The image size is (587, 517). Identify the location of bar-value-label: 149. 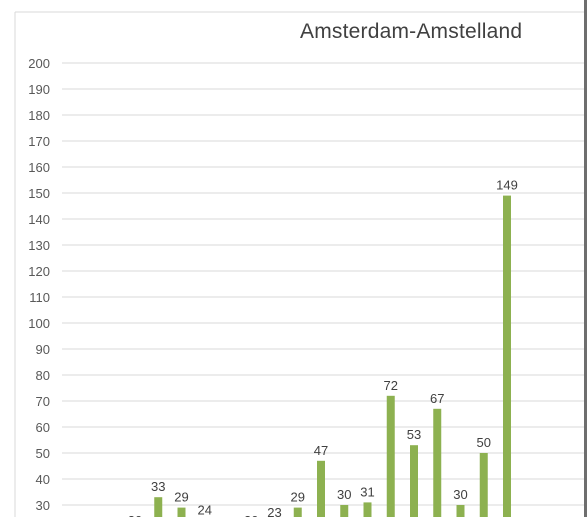
(507, 185).